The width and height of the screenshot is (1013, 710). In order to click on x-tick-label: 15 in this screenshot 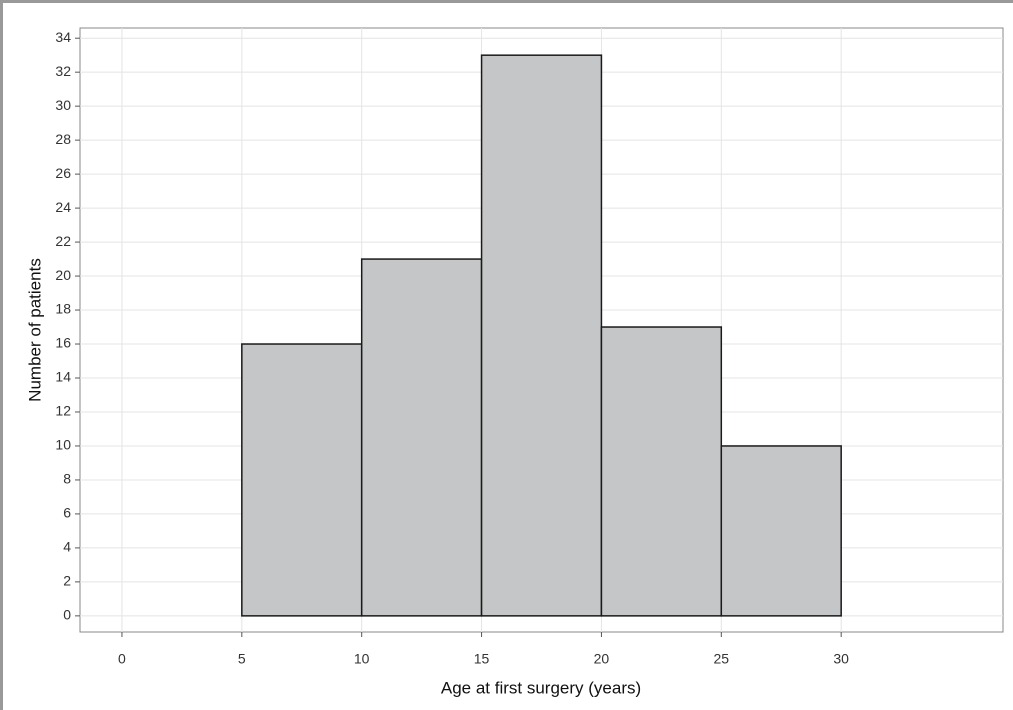, I will do `click(482, 659)`.